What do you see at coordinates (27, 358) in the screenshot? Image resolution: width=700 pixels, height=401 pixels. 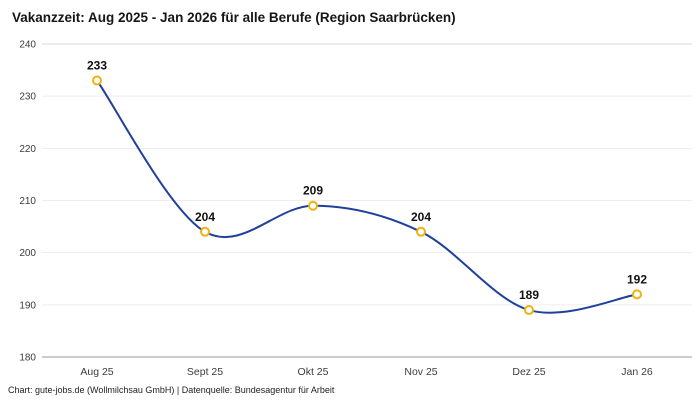 I see `y-tick-label: 180` at bounding box center [27, 358].